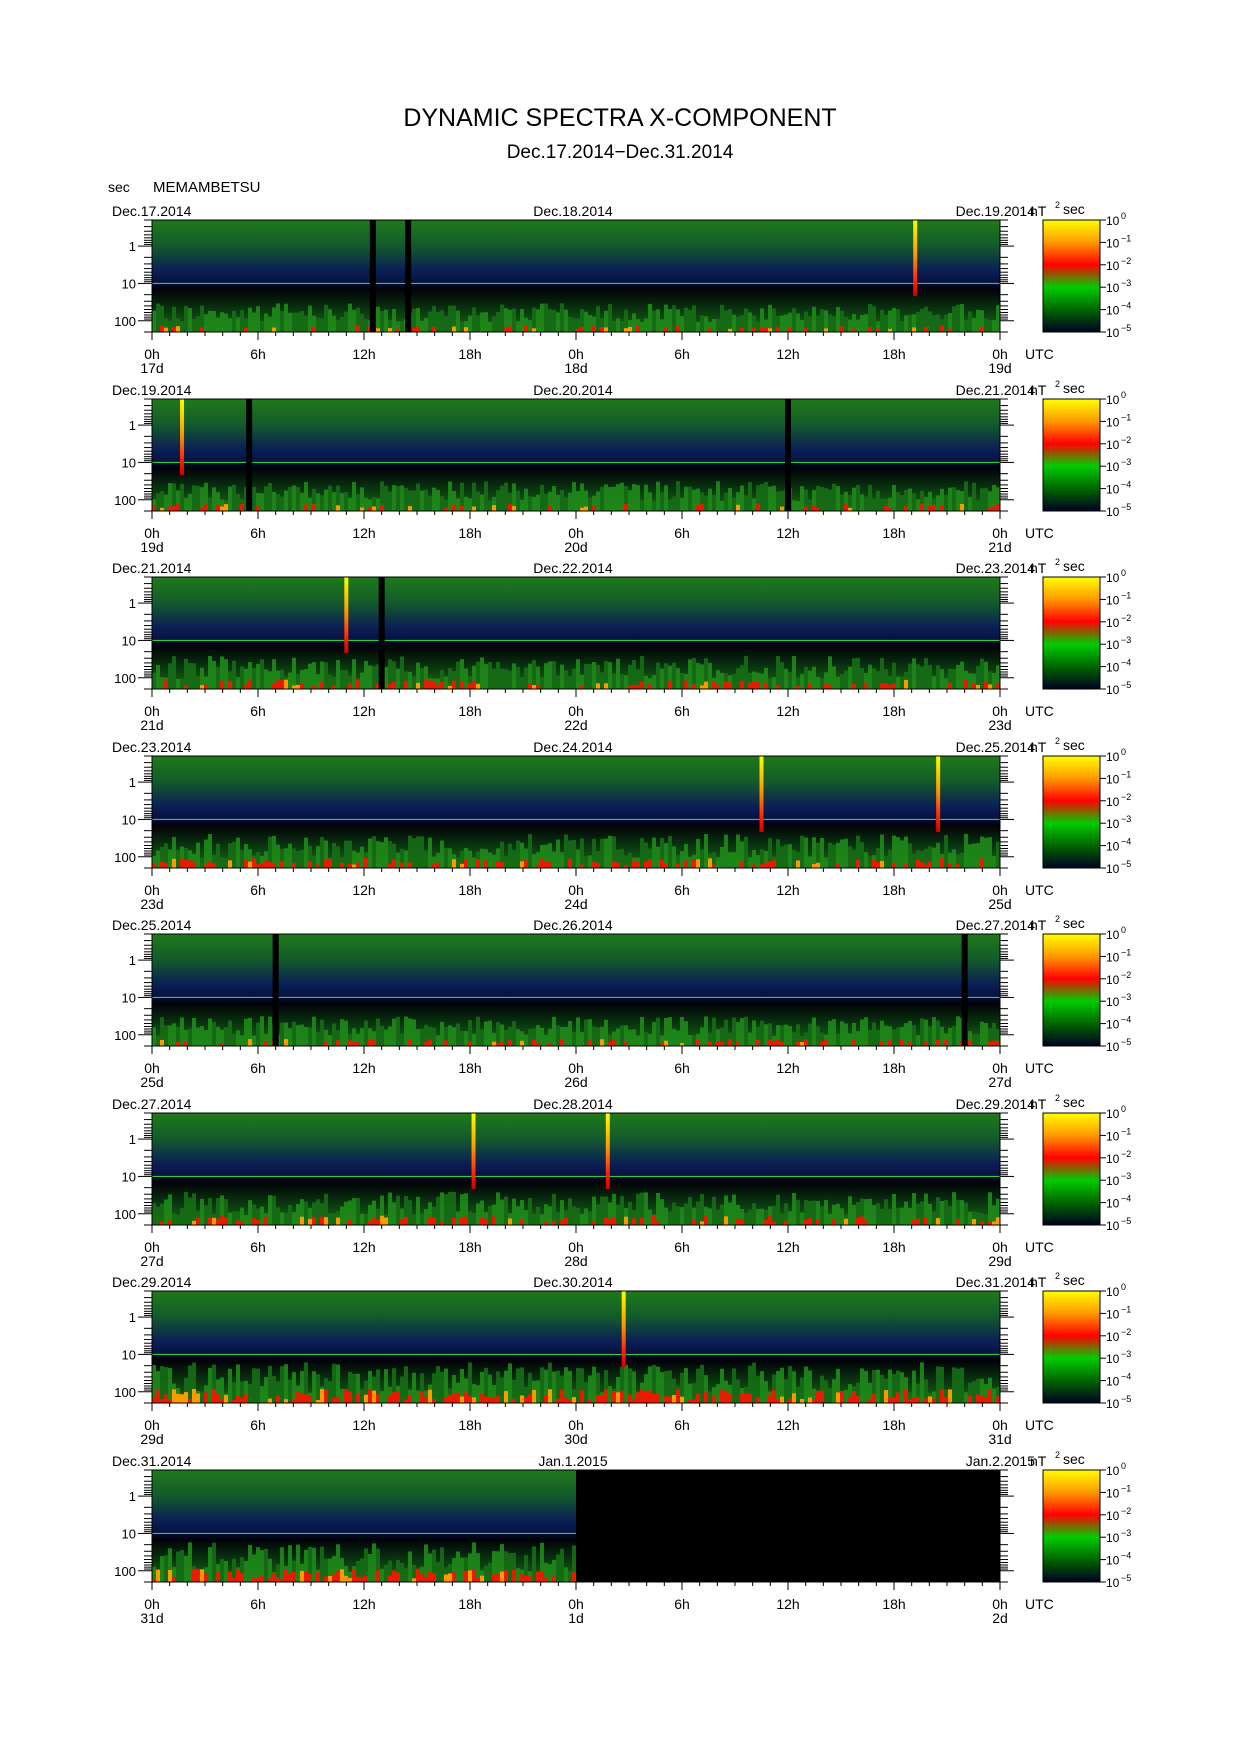 This screenshot has width=1240, height=1752. I want to click on panel-end-date: Dec.23.2014, so click(996, 568).